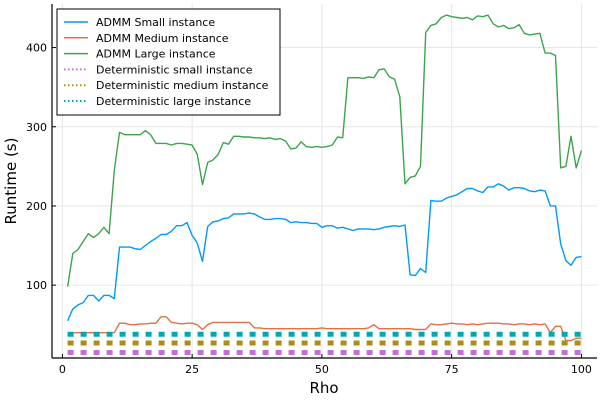 Image resolution: width=600 pixels, height=400 pixels. Describe the element at coordinates (36, 48) in the screenshot. I see `y-tick-label: 400` at that location.